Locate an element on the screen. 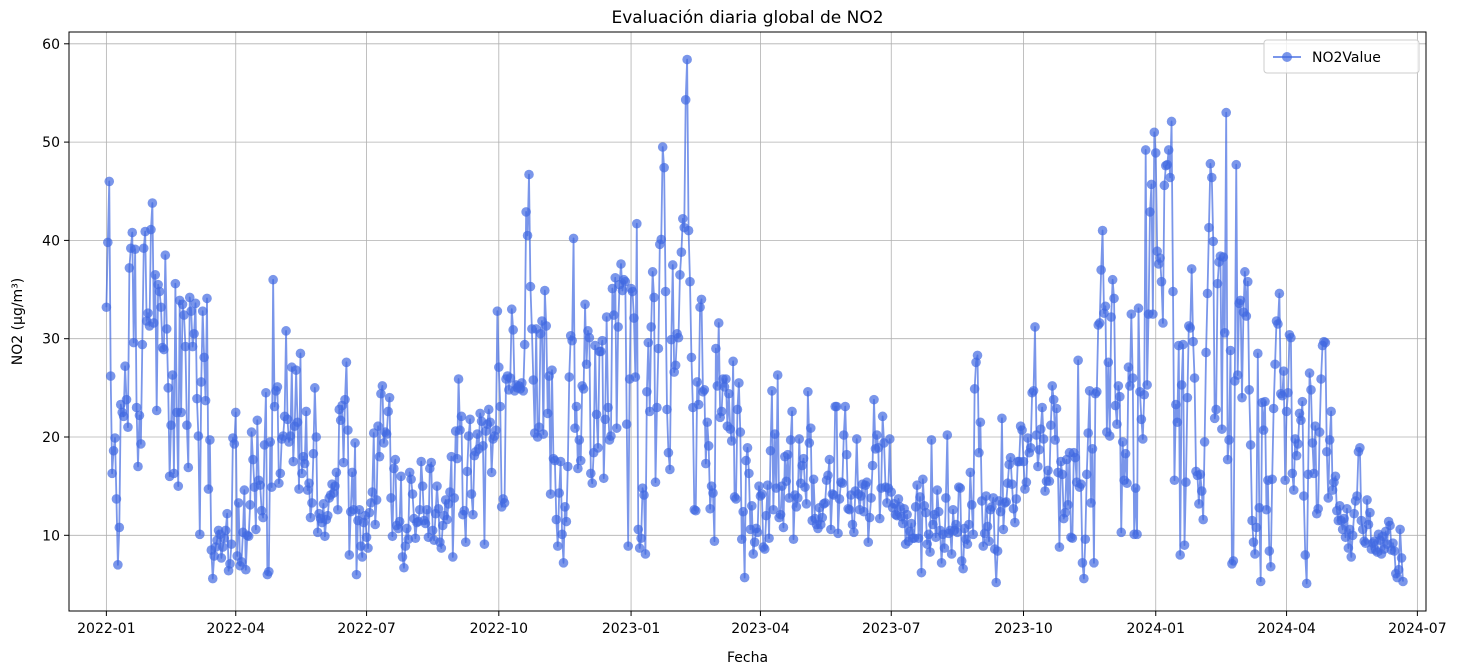  x-axis-label: Fecha is located at coordinates (747, 658).